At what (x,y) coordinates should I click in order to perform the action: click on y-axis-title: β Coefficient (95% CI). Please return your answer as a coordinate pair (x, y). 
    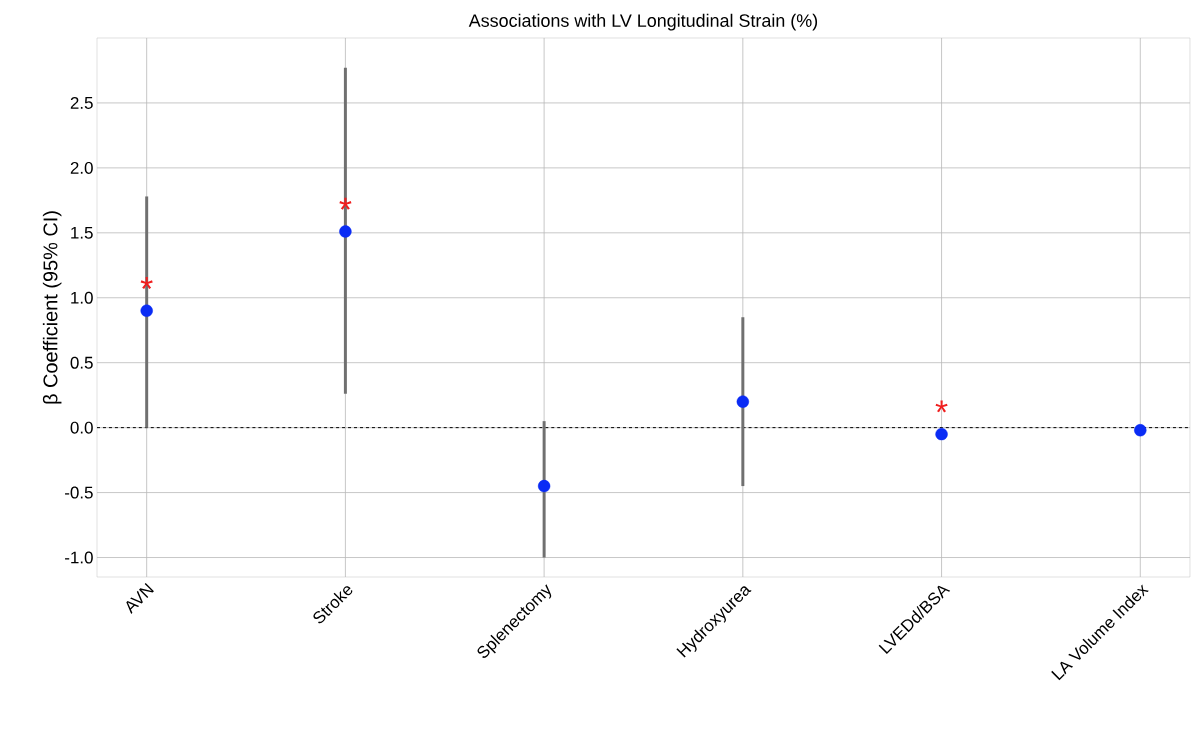
    Looking at the image, I should click on (52, 307).